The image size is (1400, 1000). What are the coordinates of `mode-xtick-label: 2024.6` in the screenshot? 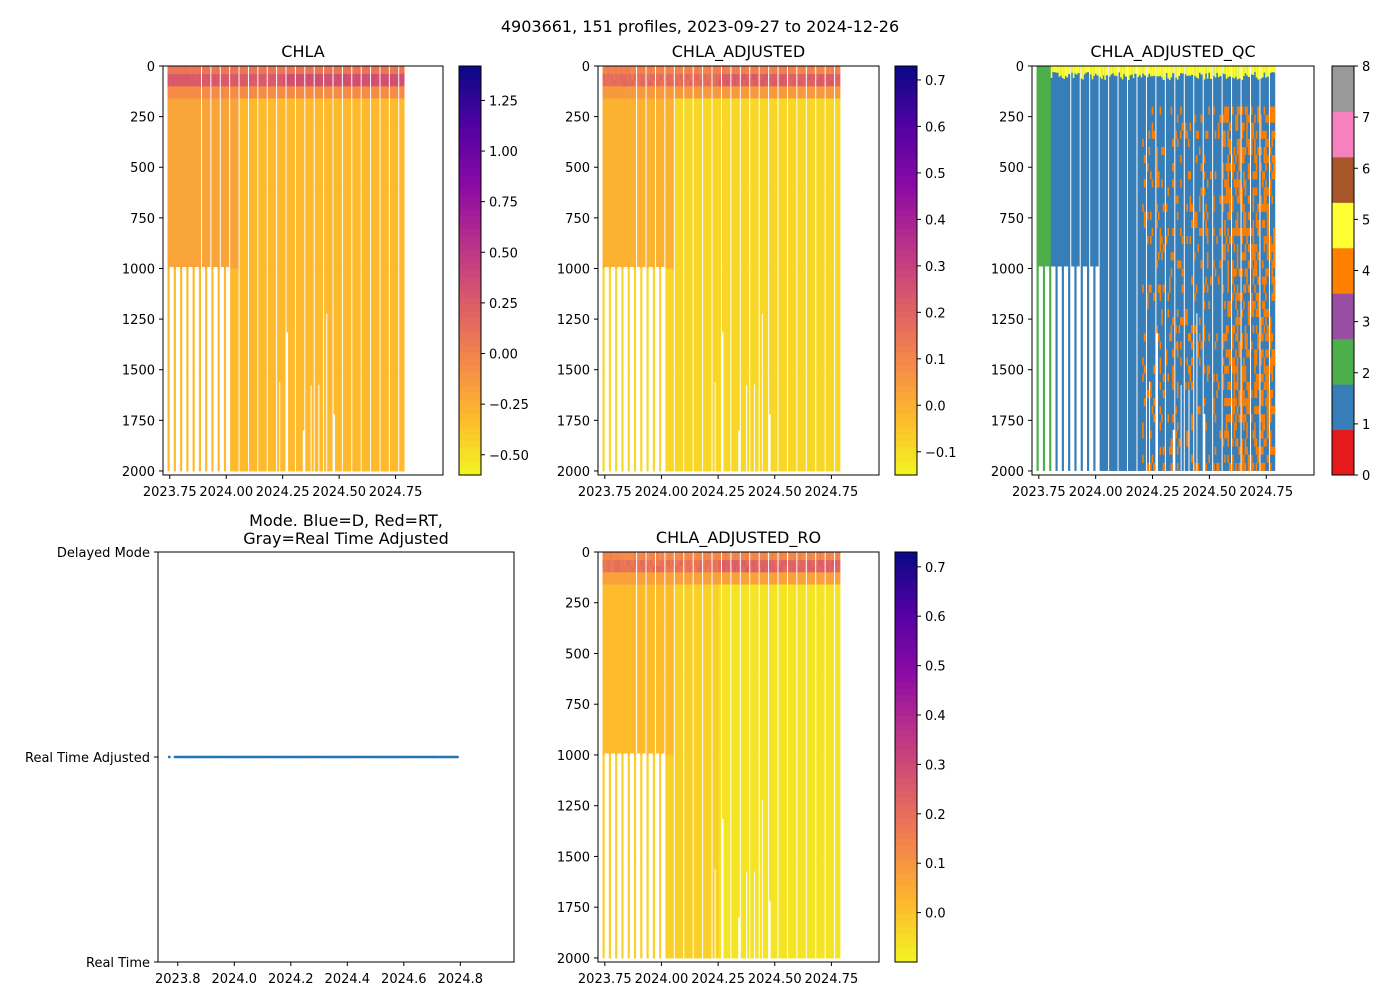 It's located at (404, 979).